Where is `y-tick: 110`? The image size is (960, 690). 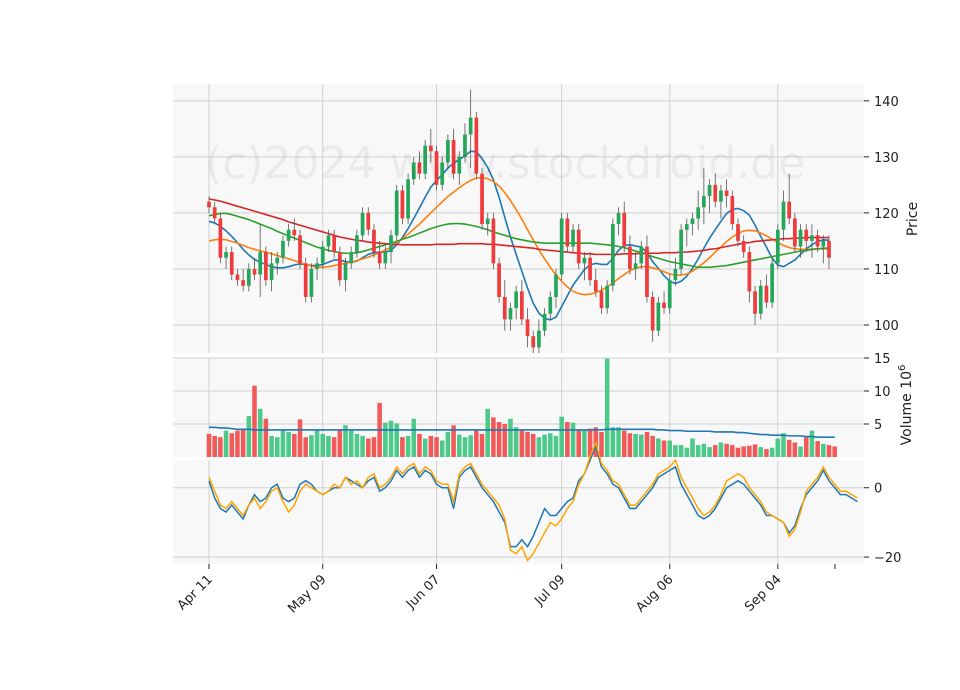
y-tick: 110 is located at coordinates (881, 270).